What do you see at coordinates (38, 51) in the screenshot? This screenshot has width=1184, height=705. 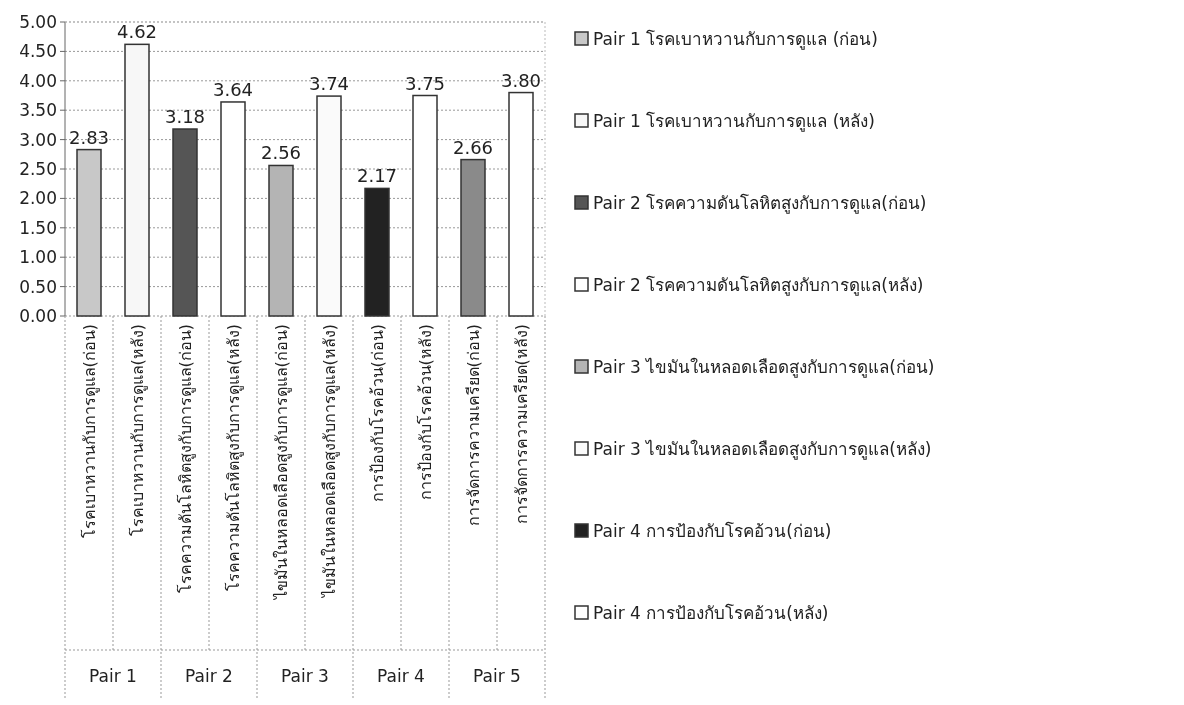 I see `y-tick-label: 4.50` at bounding box center [38, 51].